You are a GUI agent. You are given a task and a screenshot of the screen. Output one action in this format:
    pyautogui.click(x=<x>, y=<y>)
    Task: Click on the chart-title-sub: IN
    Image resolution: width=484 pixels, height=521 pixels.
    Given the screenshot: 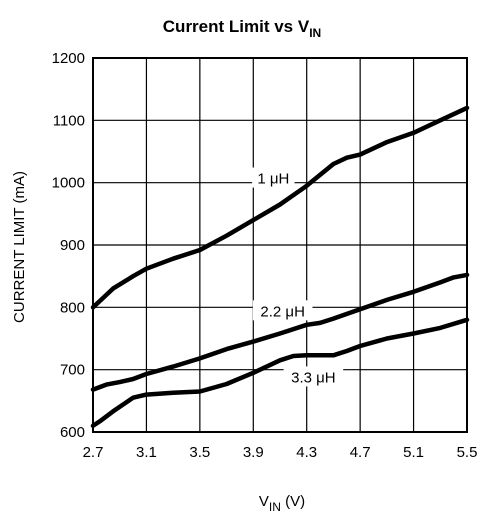 What is the action you would take?
    pyautogui.click(x=315, y=33)
    